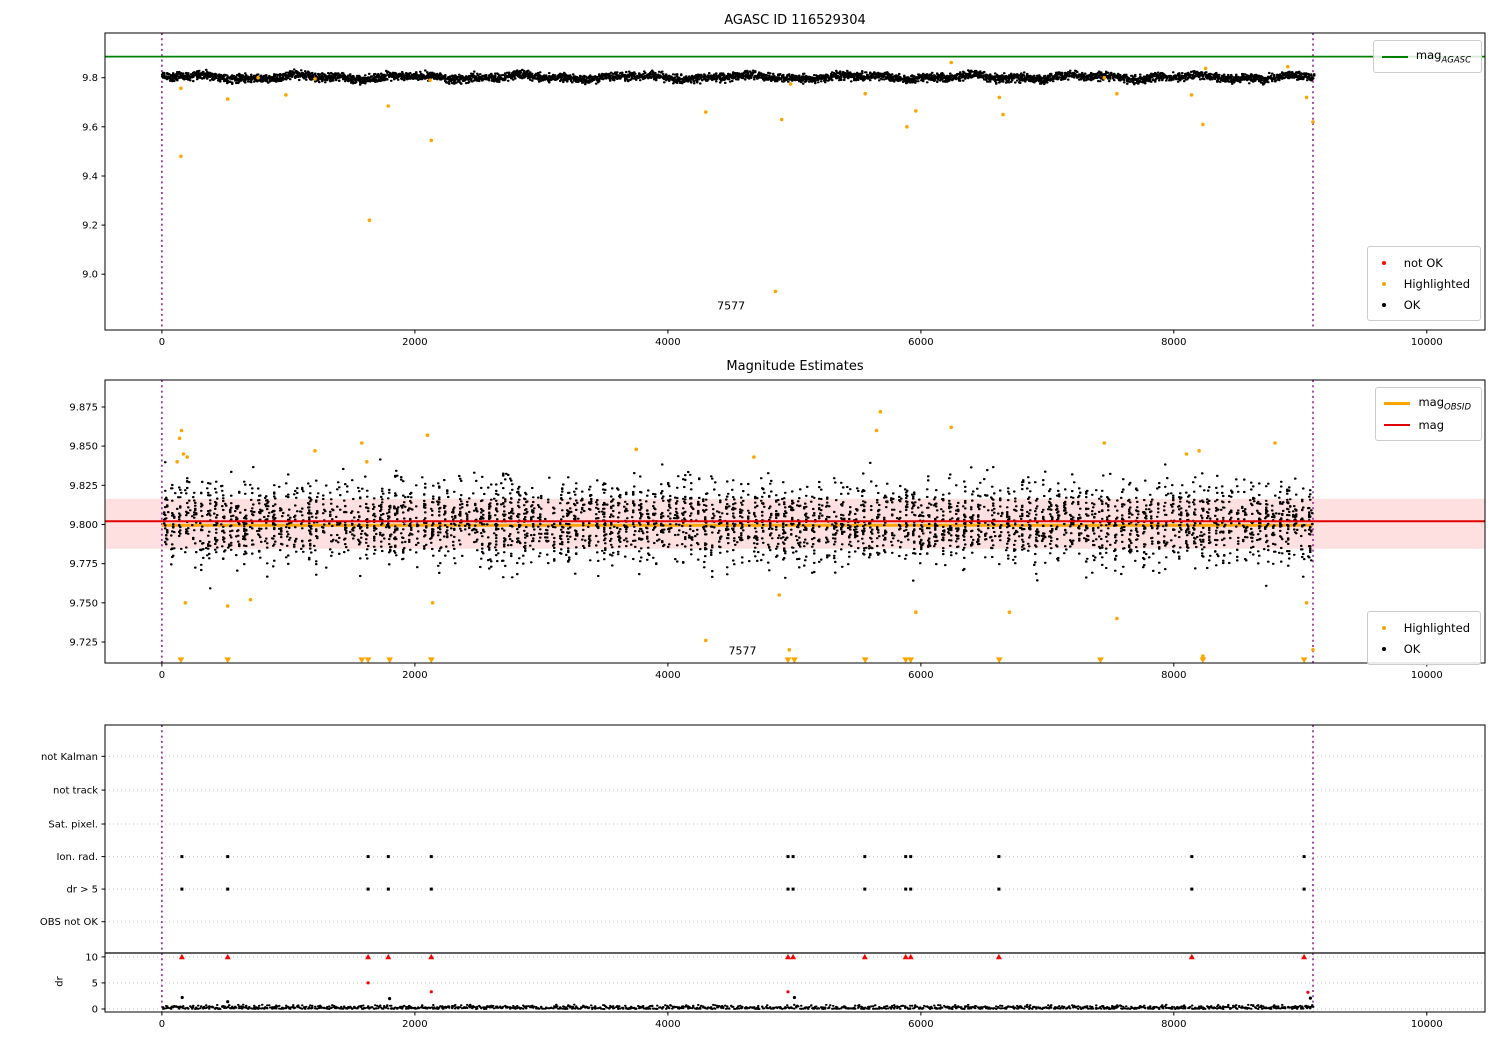  Describe the element at coordinates (1431, 401) in the screenshot. I see `mag-obsid-label-main: mag` at that location.